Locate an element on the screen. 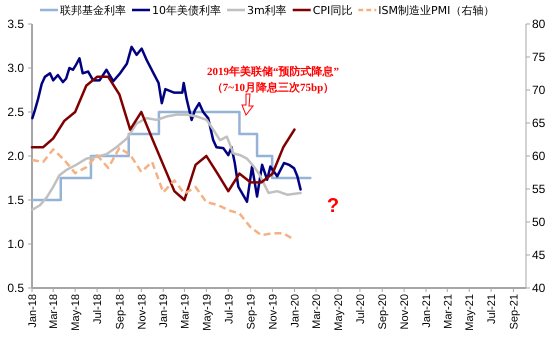 The width and height of the screenshot is (554, 338). y-tick-label: 1.5 is located at coordinates (15, 200).